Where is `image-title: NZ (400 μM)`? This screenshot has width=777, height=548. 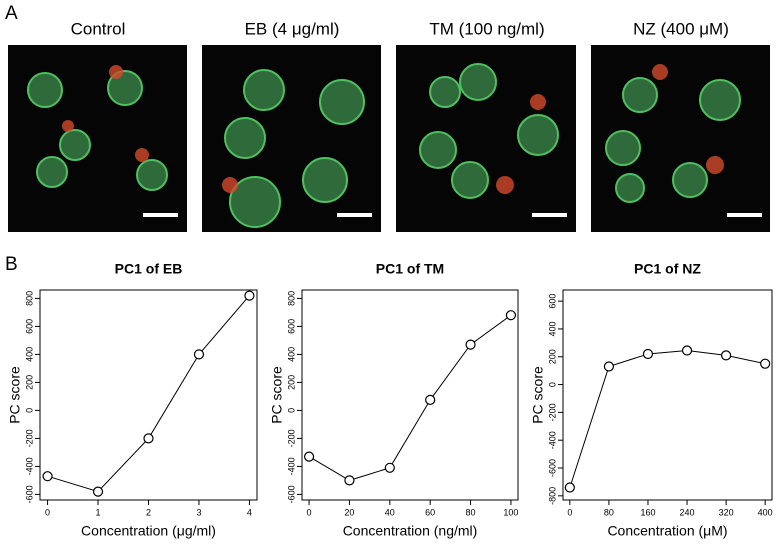 image-title: NZ (400 μM) is located at coordinates (681, 28).